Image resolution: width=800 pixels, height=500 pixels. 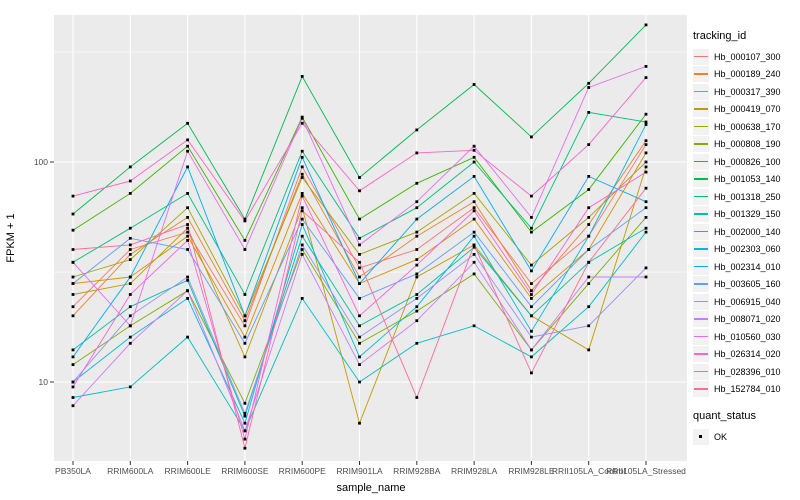 I want to click on legend-item-label: Hb_000808_190, so click(x=747, y=144).